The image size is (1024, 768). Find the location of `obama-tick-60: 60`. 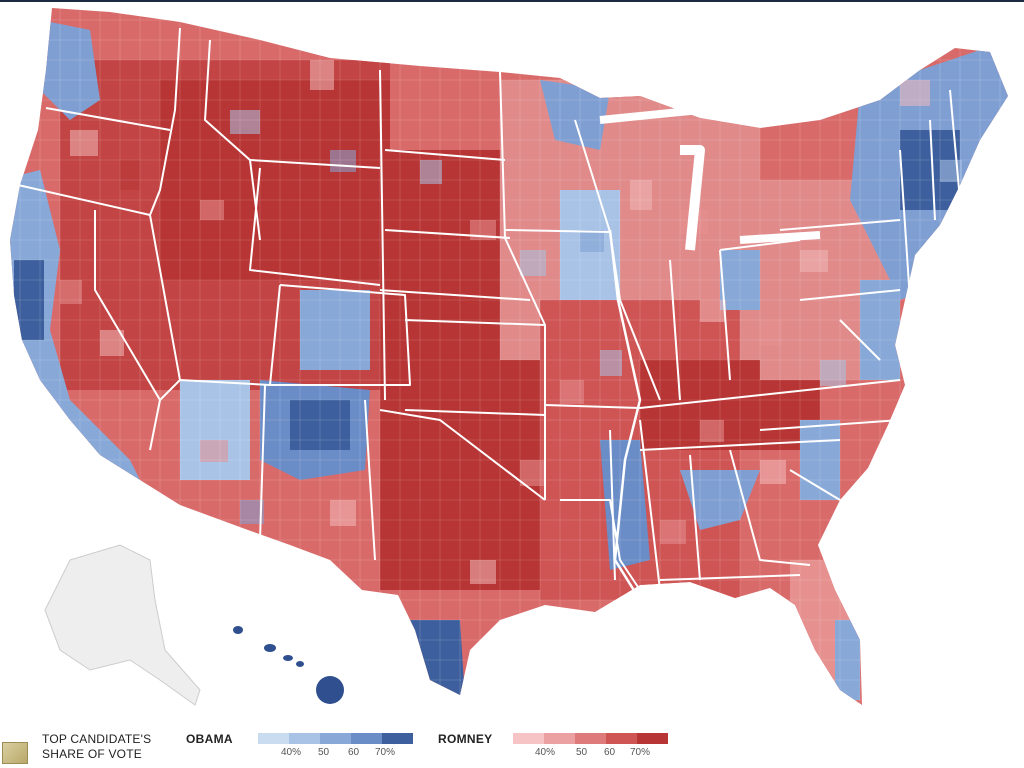

obama-tick-60: 60 is located at coordinates (354, 752).